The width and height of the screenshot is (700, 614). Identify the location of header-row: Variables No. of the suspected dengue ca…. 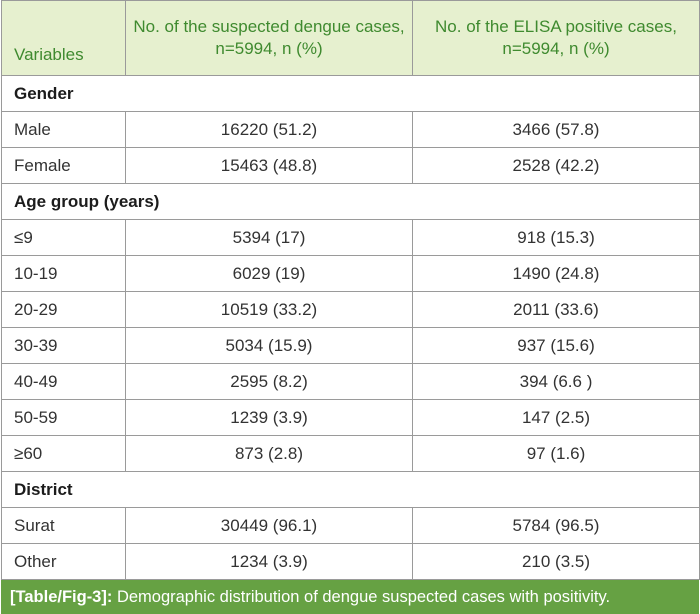
(350, 38).